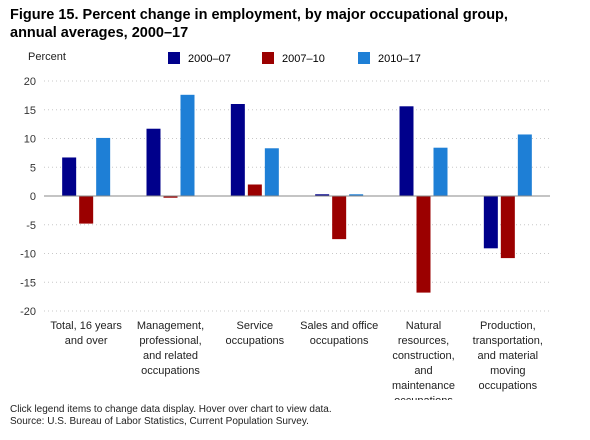 The height and width of the screenshot is (440, 590). What do you see at coordinates (507, 371) in the screenshot?
I see `category-label-line: moving` at bounding box center [507, 371].